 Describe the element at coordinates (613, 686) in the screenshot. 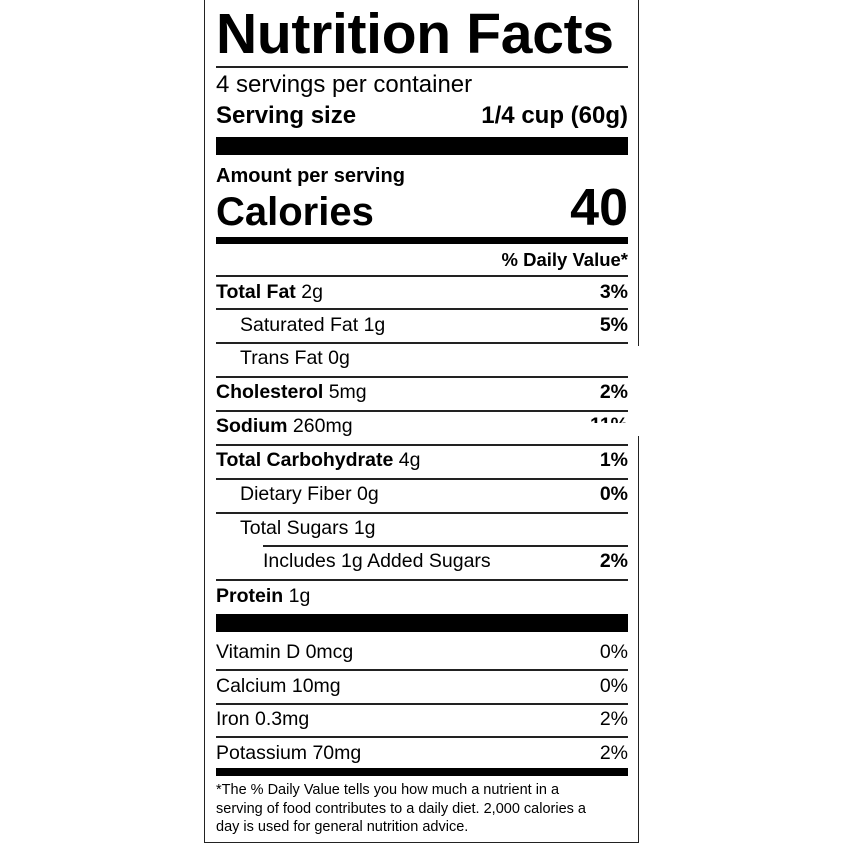

I see `dv-calcium: 0%` at that location.